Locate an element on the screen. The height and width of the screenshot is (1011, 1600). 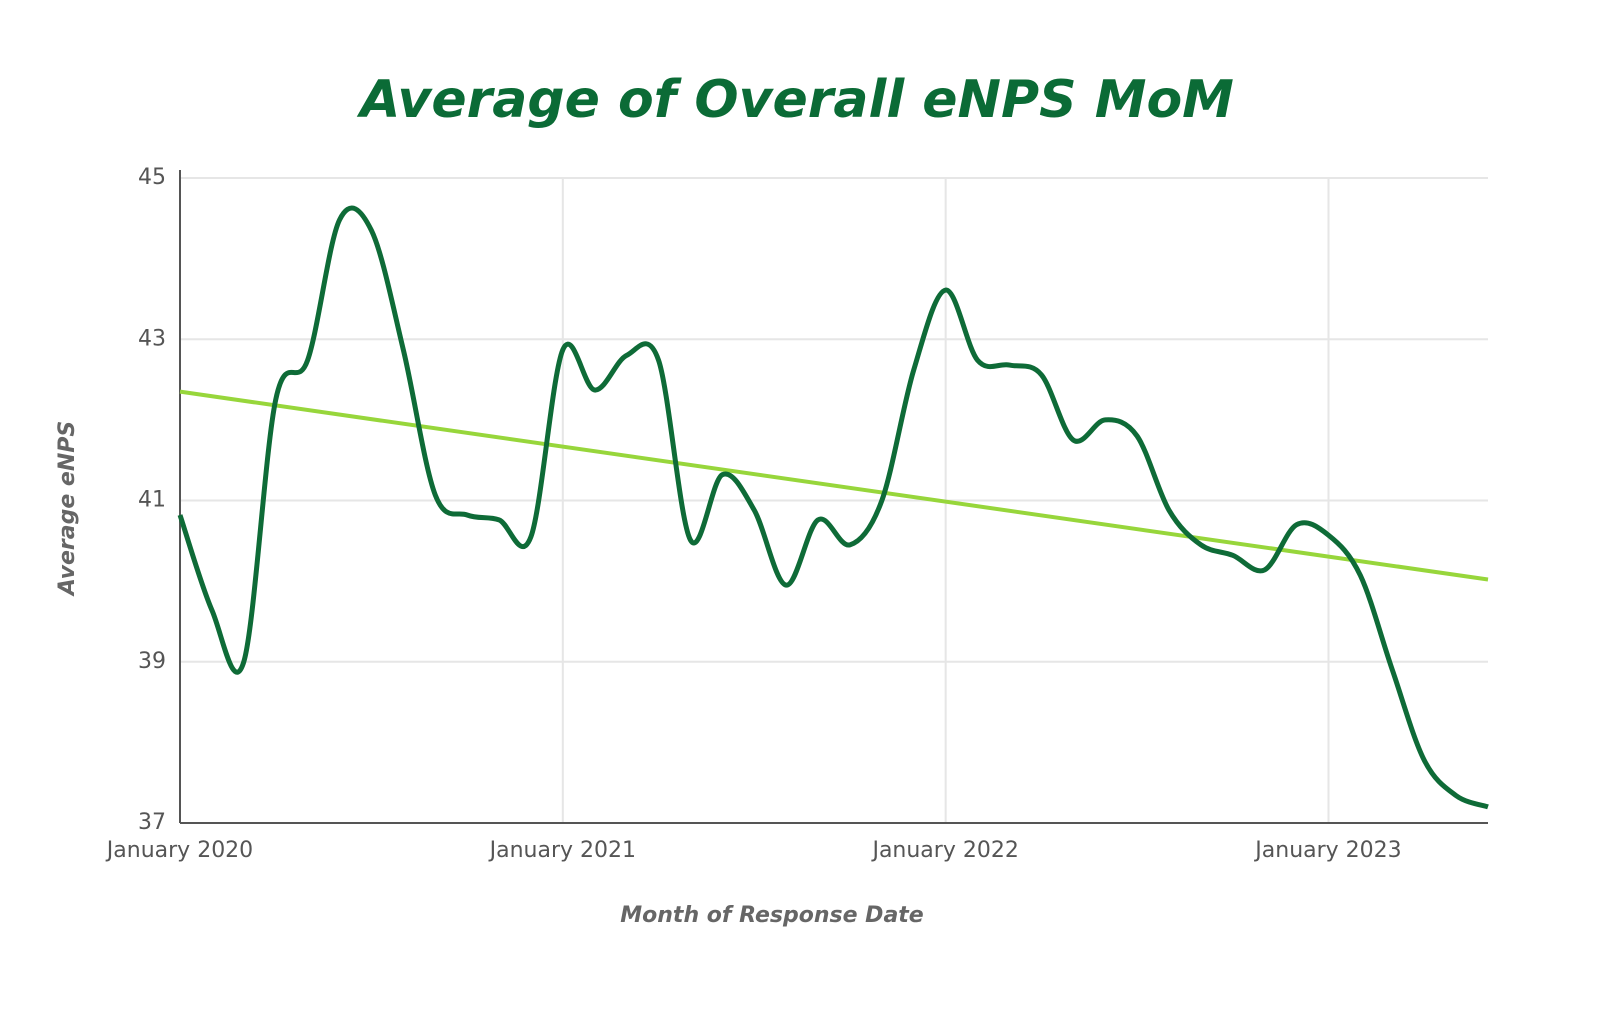
chart-title: Average of Overall eNPS MoM is located at coordinates (795, 100).